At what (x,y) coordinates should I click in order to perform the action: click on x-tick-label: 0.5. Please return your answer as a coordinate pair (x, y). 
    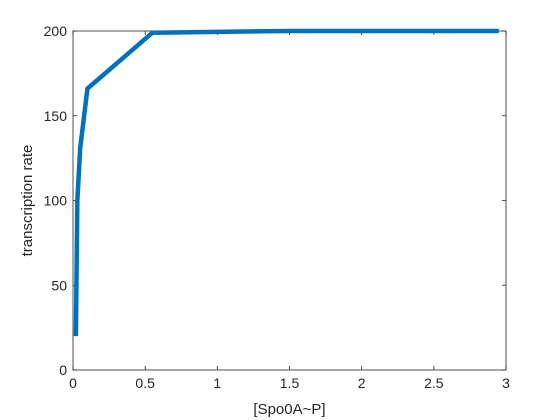
    Looking at the image, I should click on (145, 383).